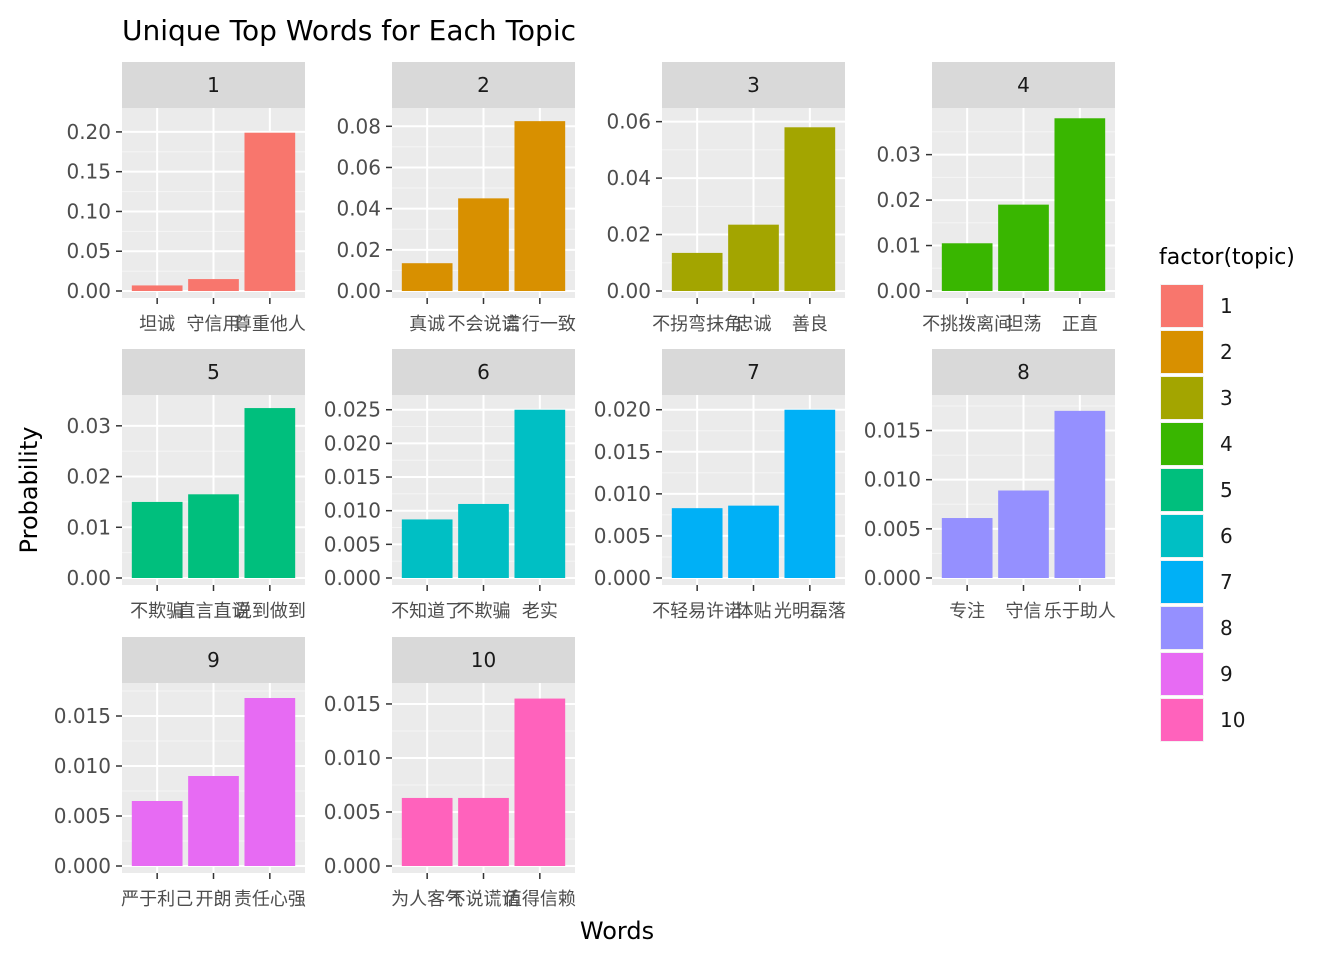 The image size is (1344, 960). Describe the element at coordinates (29, 490) in the screenshot. I see `y-axis-title: Probability` at that location.